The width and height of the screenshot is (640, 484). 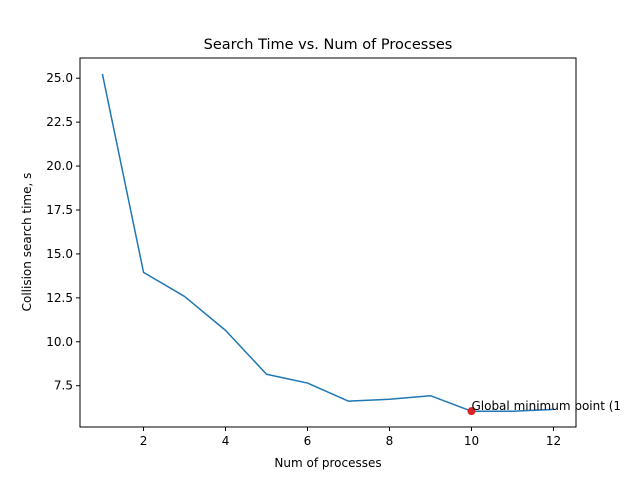 What do you see at coordinates (471, 411) in the screenshot?
I see `global-minimum-marker` at bounding box center [471, 411].